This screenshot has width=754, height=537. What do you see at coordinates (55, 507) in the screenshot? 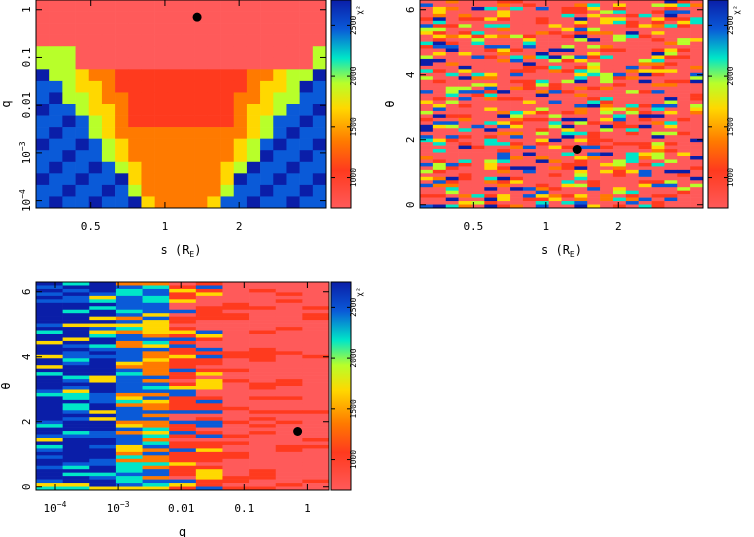
I see `x-tick-label: 10−4` at bounding box center [55, 507].